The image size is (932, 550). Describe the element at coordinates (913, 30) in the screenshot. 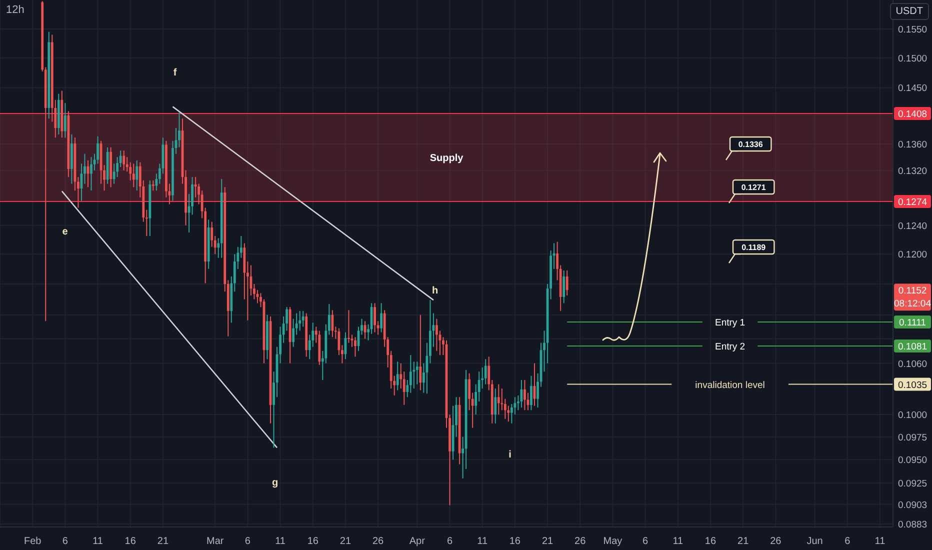

I see `y-tick-label: 0.1550` at that location.